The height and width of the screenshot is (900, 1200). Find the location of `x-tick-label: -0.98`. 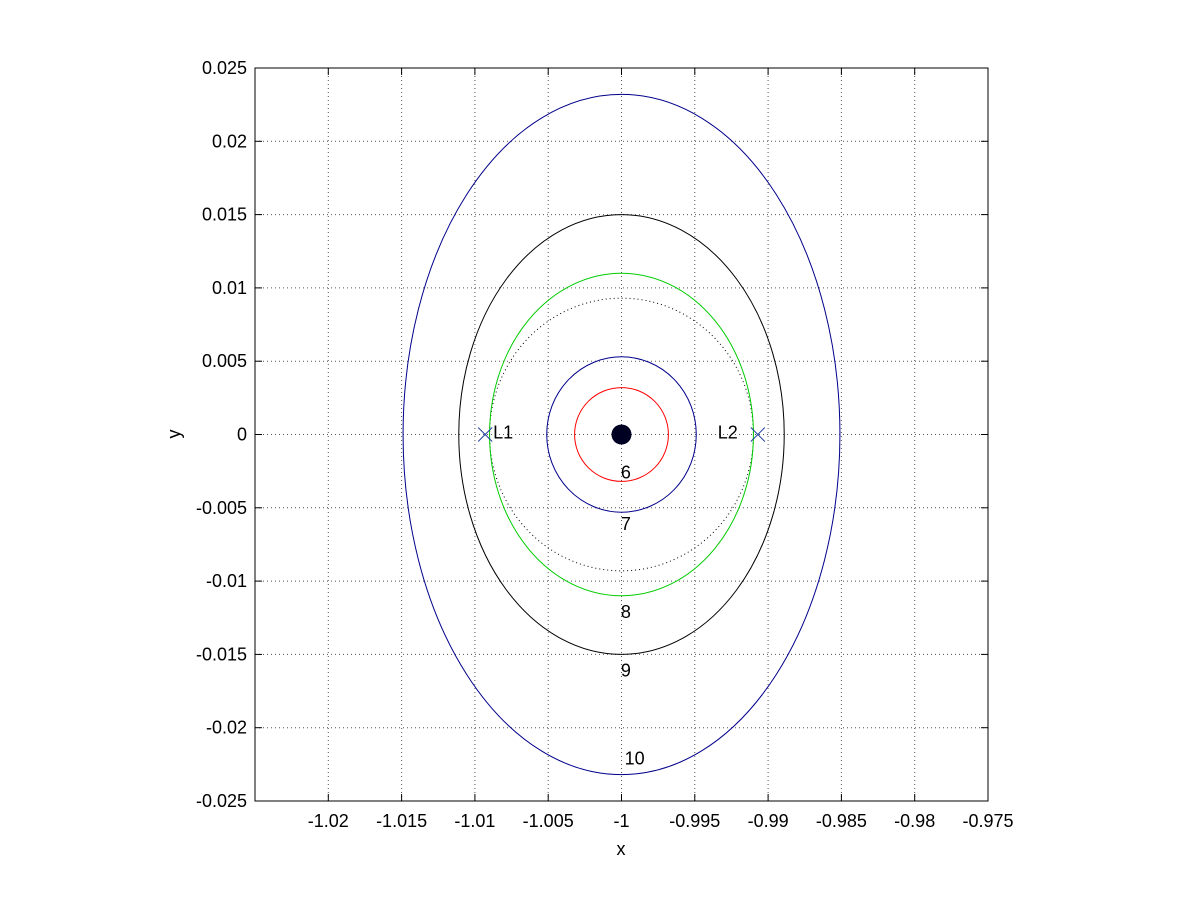

x-tick-label: -0.98 is located at coordinates (914, 821).